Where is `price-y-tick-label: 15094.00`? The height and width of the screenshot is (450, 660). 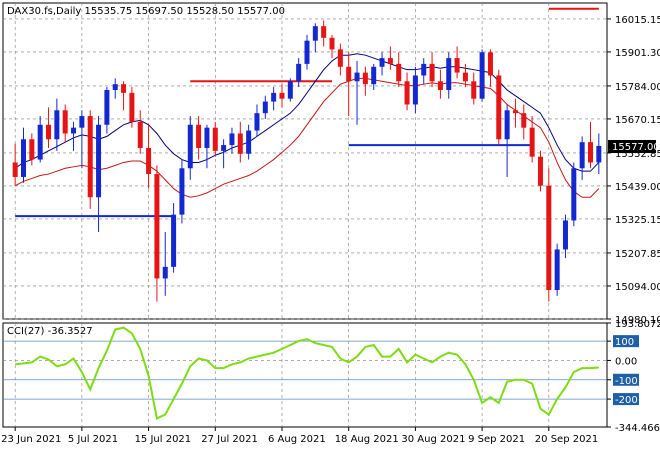 price-y-tick-label: 15094.00 is located at coordinates (637, 287).